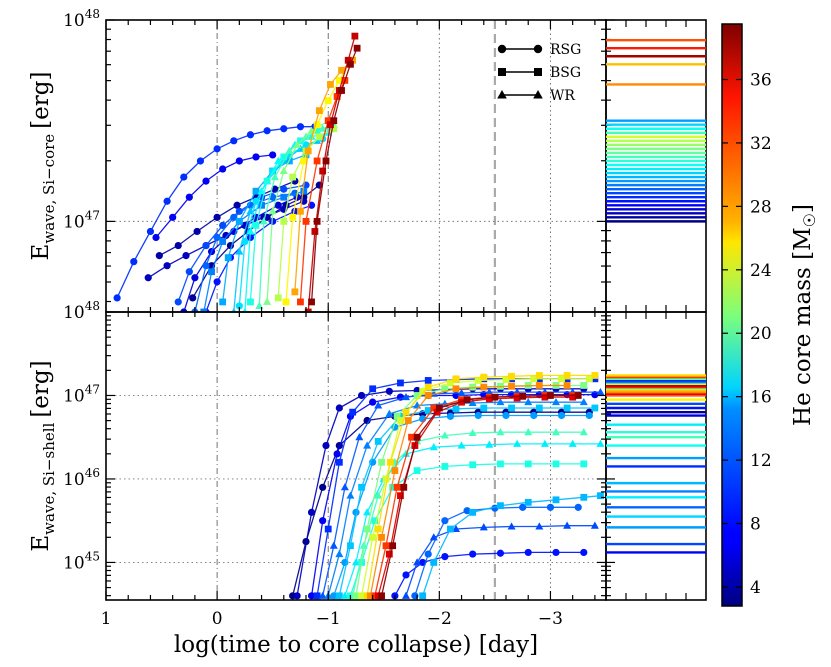  What do you see at coordinates (41, 388) in the screenshot?
I see `si-shell-ylabel-unit: [erg]` at bounding box center [41, 388].